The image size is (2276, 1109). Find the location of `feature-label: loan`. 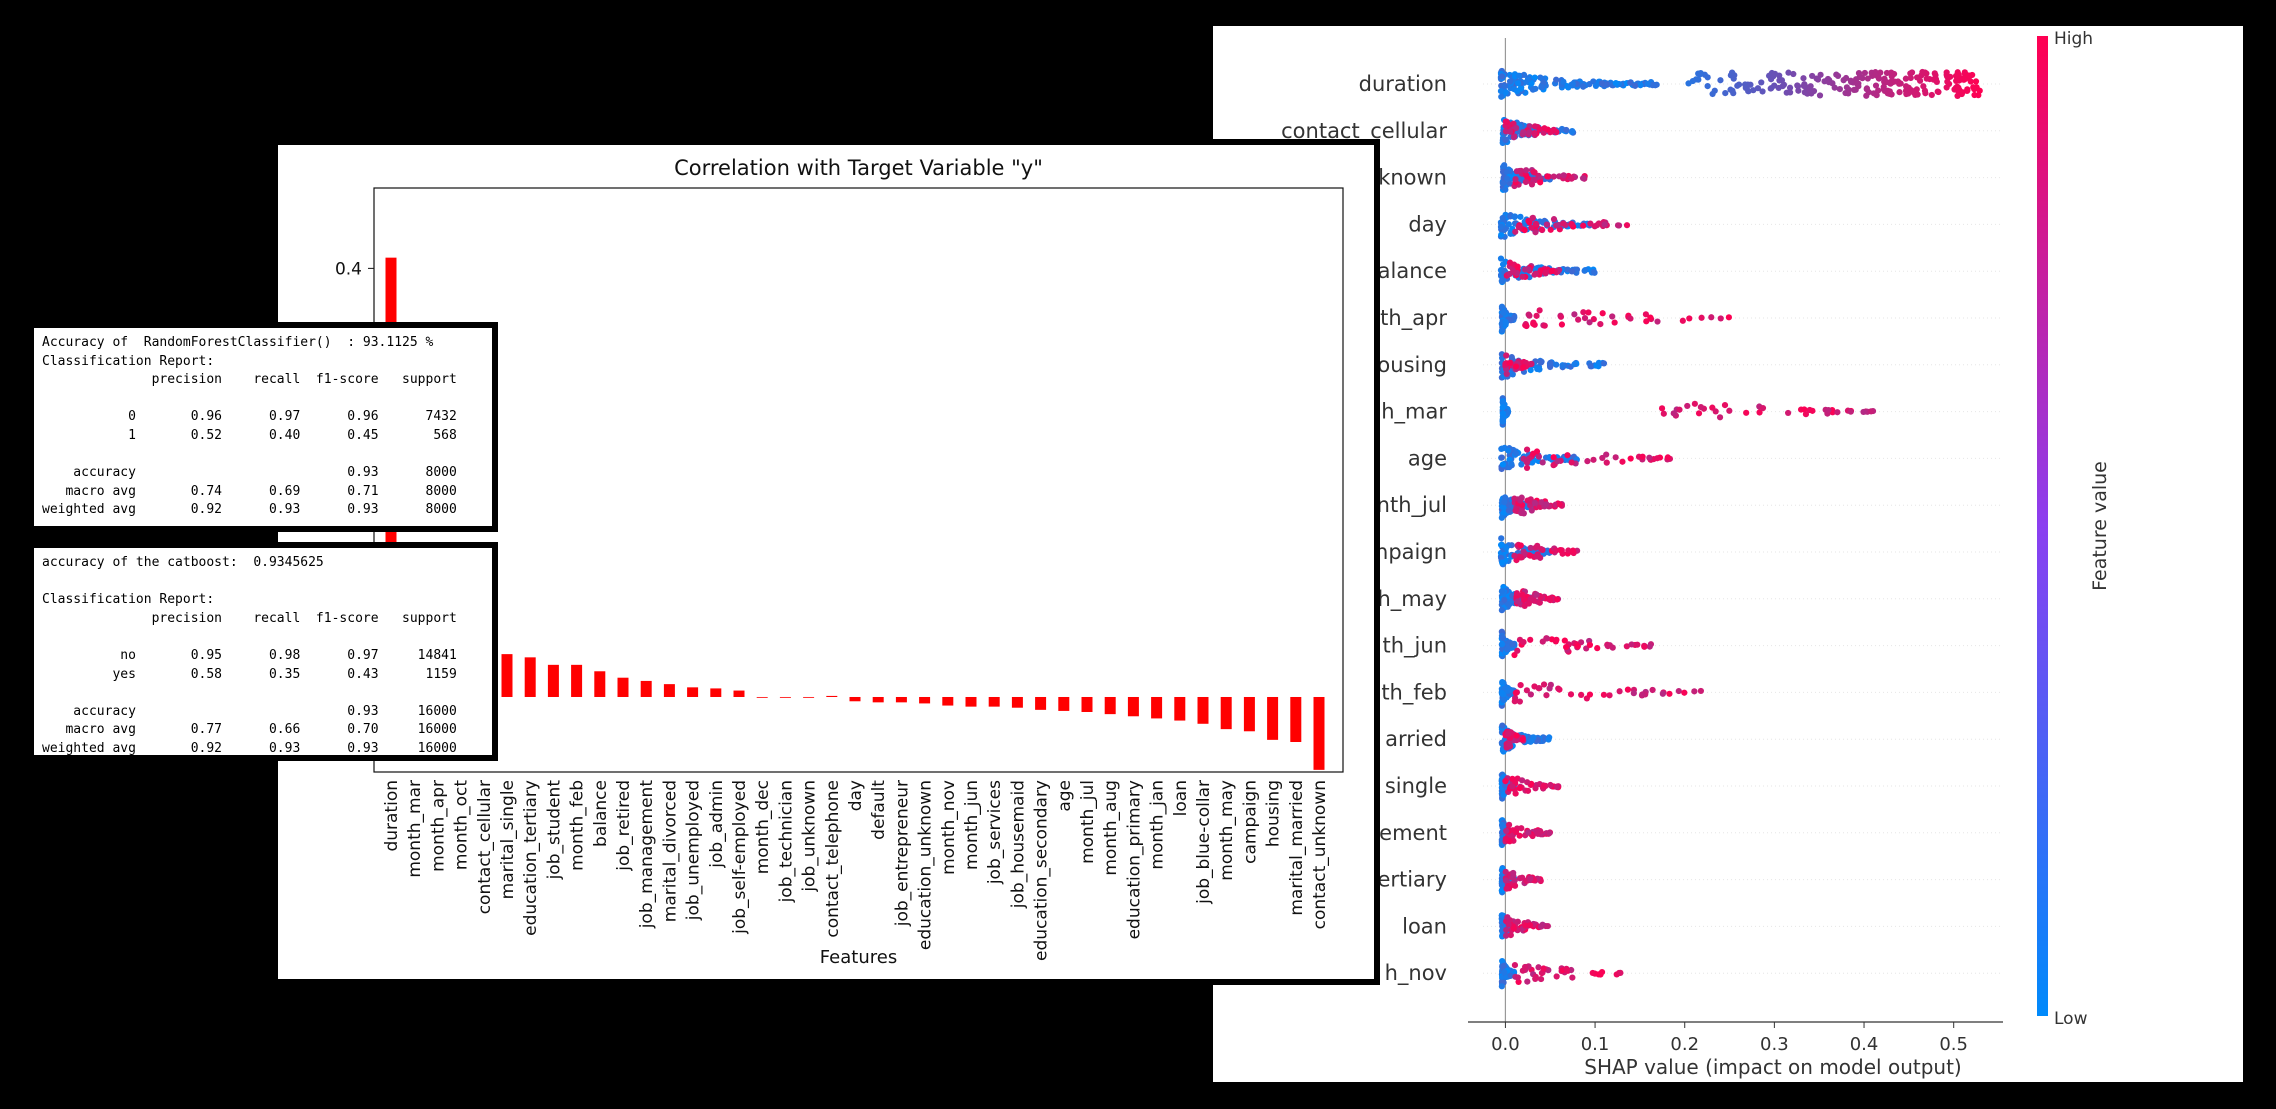

feature-label: loan is located at coordinates (1424, 926).